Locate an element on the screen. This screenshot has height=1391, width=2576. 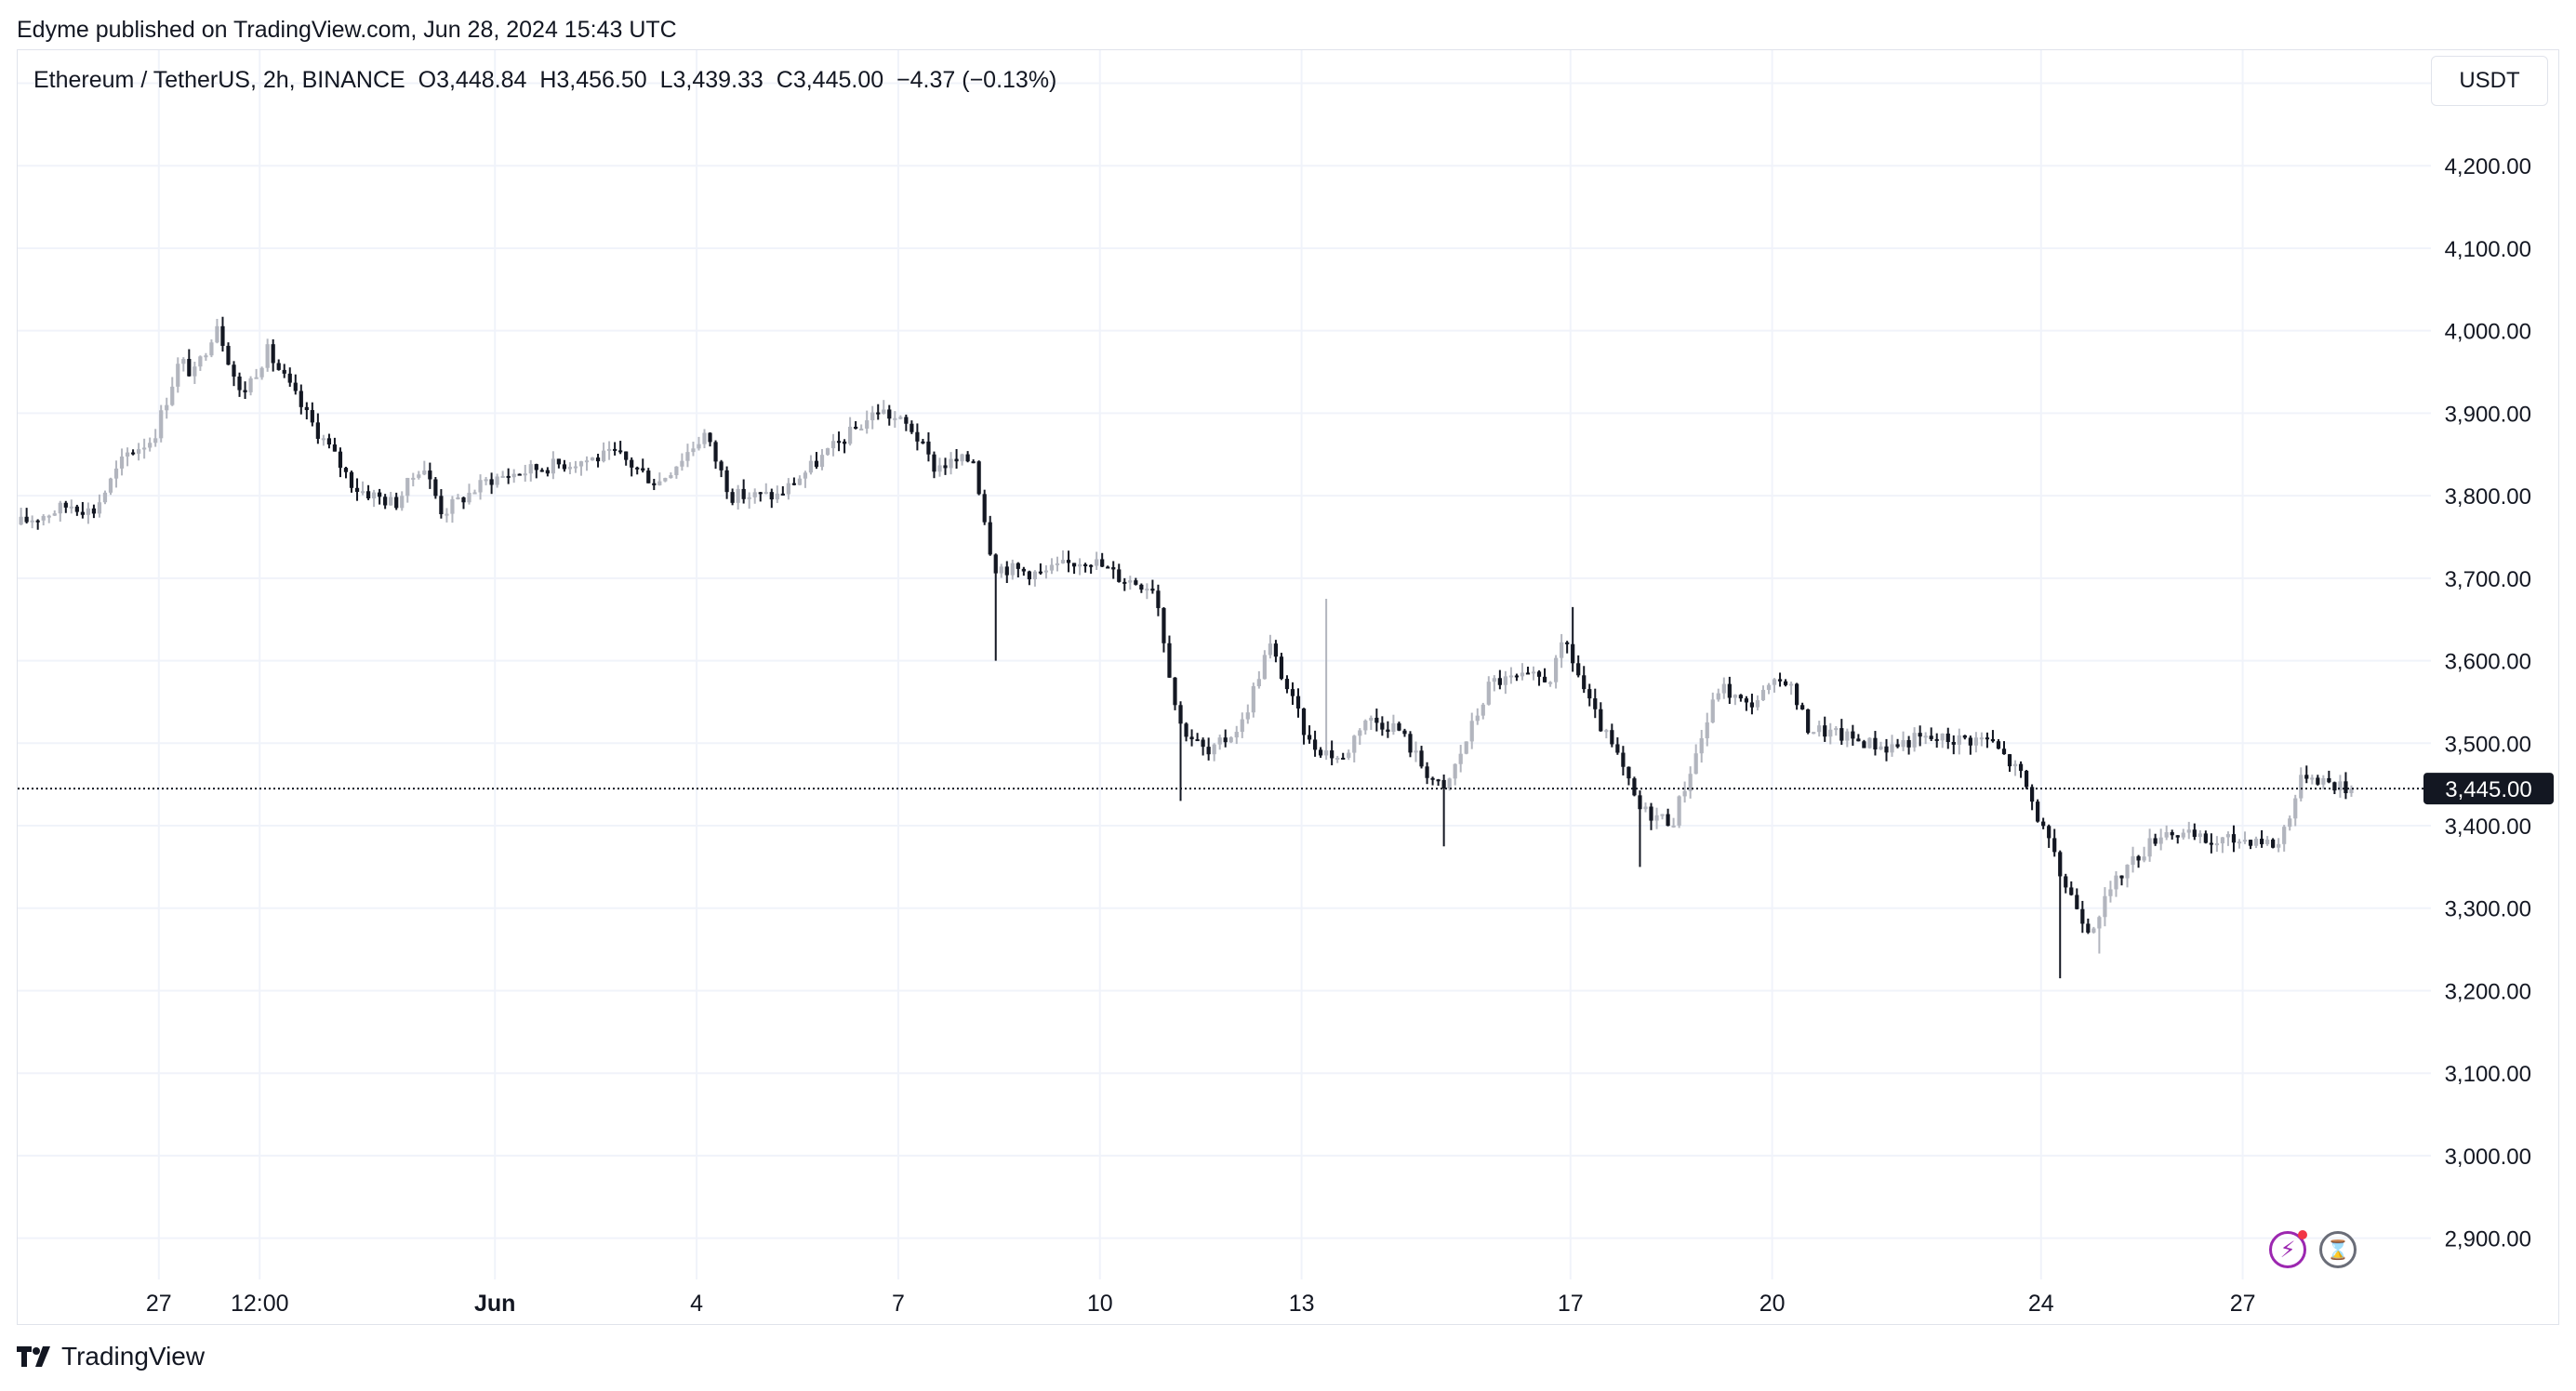
tradingview-brand: TradingView is located at coordinates (111, 1356).